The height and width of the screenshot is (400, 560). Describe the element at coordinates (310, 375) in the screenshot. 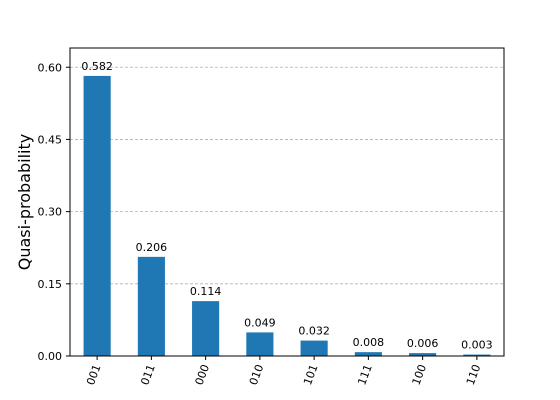

I see `x-tick-label: 101` at that location.